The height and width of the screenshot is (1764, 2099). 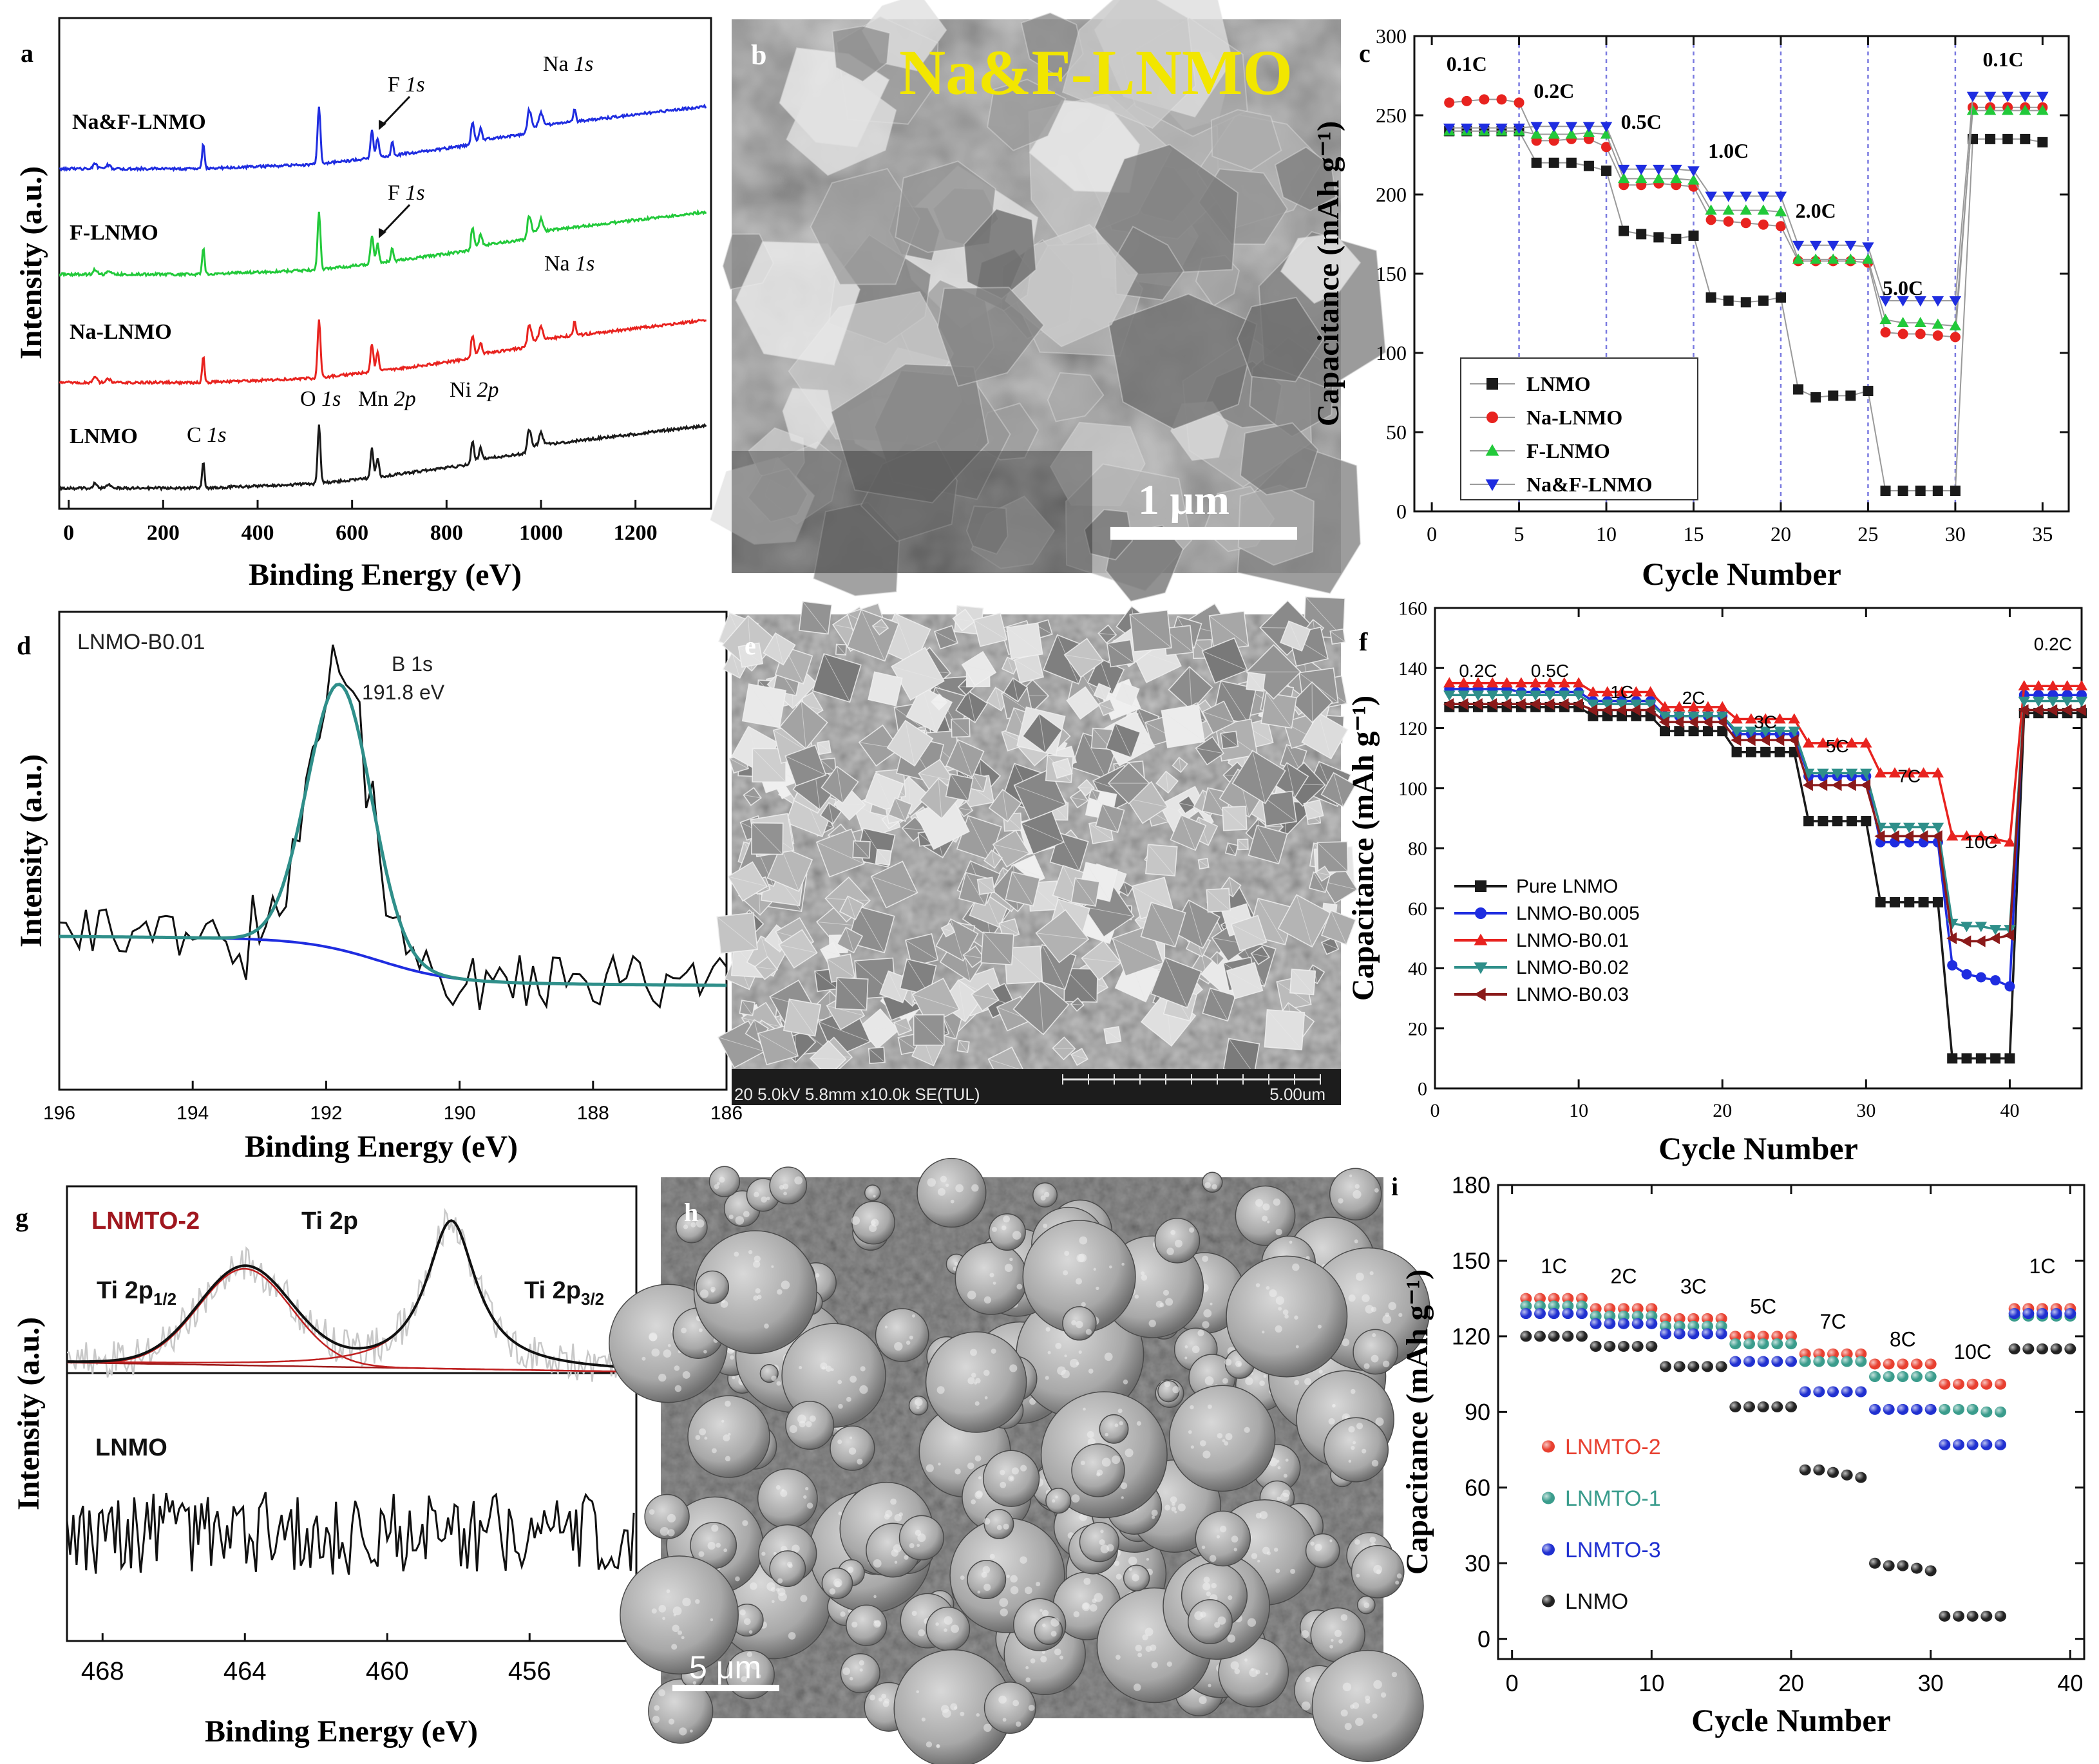 What do you see at coordinates (1572, 940) in the screenshot?
I see `legend-label: LNMO-B0.01` at bounding box center [1572, 940].